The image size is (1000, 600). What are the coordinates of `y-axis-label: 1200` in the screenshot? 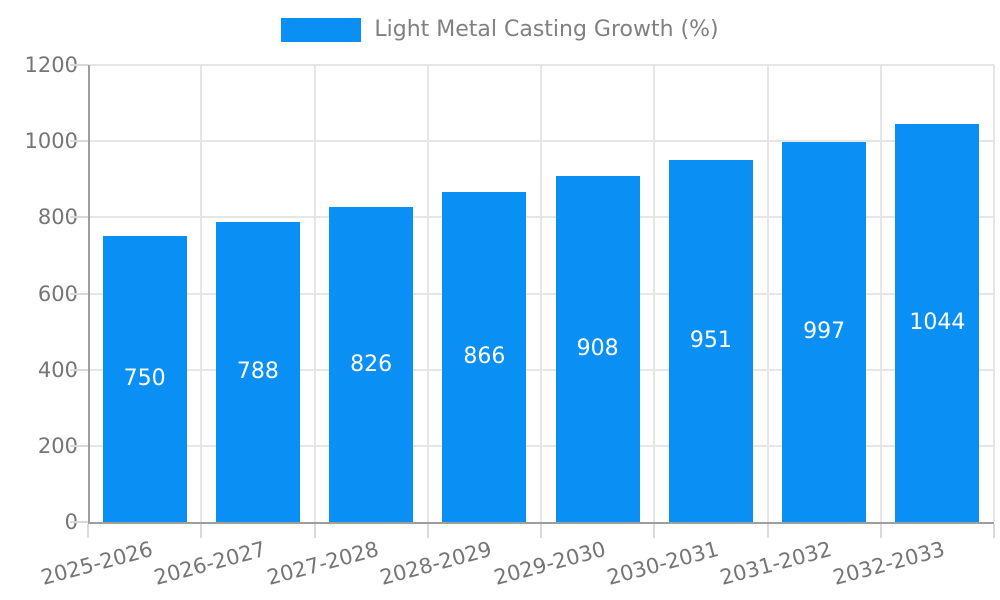 It's located at (51, 65).